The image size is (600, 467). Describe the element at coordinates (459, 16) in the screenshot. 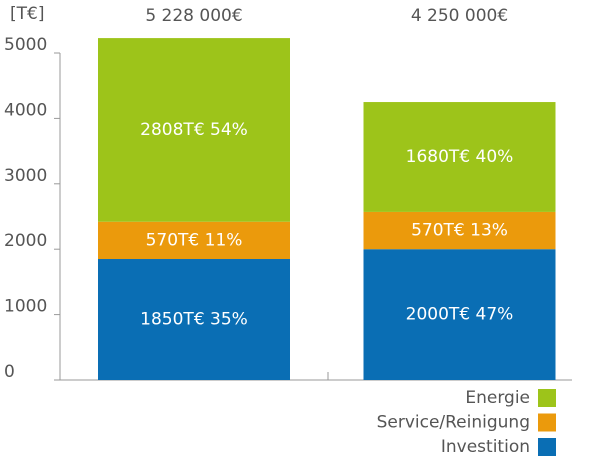

I see `total-label: 4 250 000€` at that location.